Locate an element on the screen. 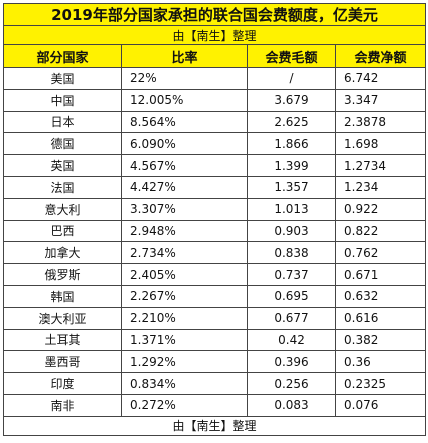 The image size is (428, 443). table-row: 中国 12.005% 3.679 3.347 is located at coordinates (215, 100).